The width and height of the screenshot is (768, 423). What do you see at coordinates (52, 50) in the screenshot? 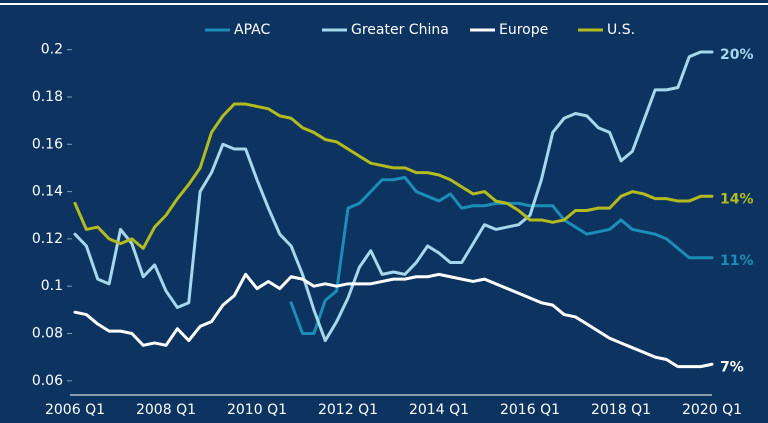
I see `y-tick-label: 0.2` at bounding box center [52, 50].